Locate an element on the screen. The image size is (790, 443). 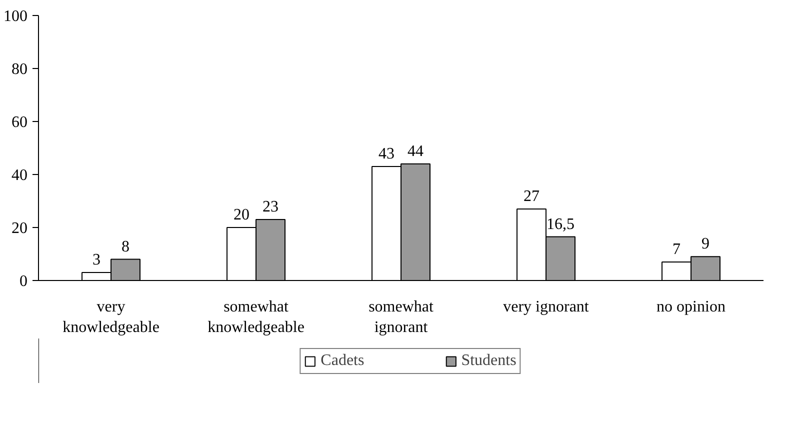
legend-label: Cadets is located at coordinates (342, 361).